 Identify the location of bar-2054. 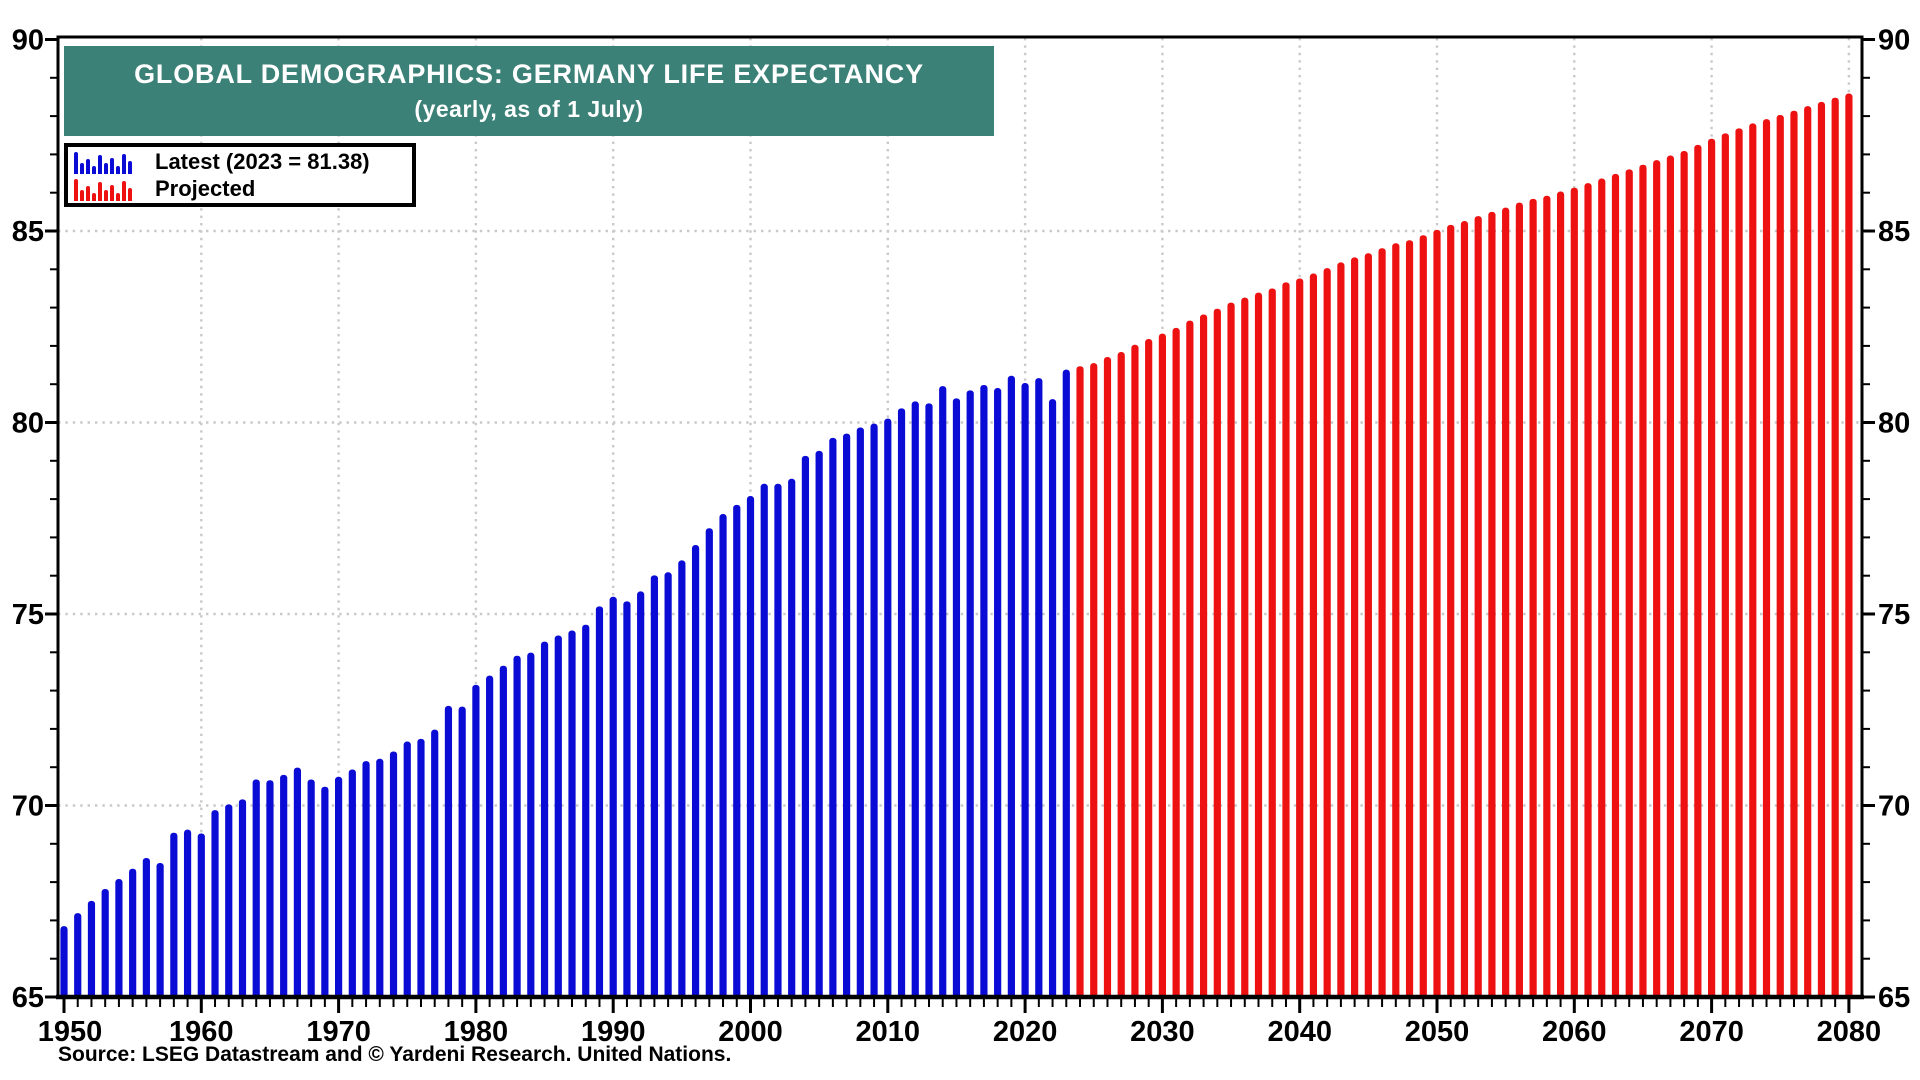
(1492, 605).